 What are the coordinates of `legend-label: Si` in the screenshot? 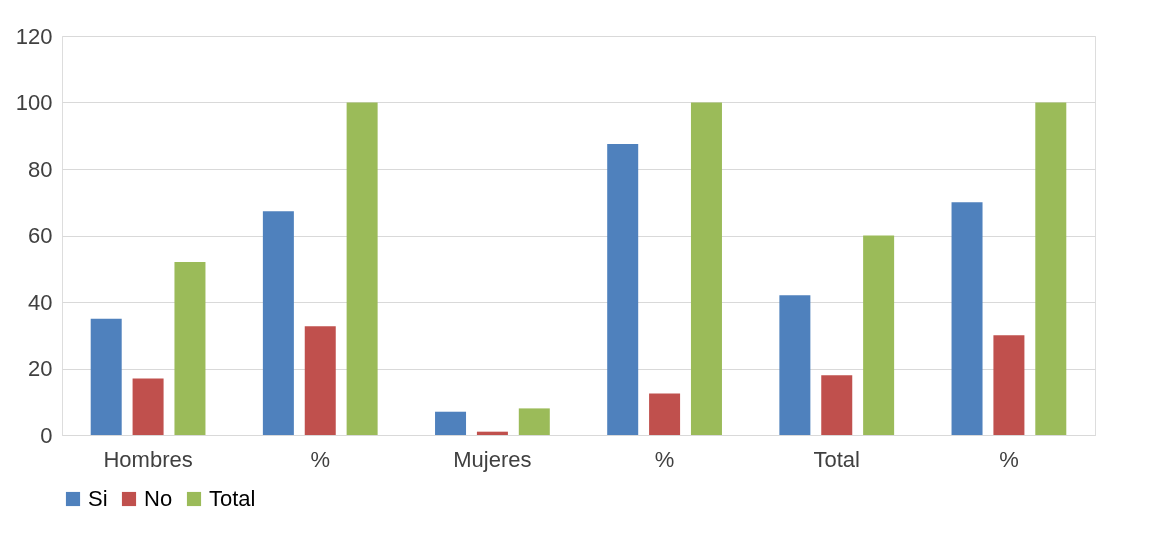 It's located at (98, 498).